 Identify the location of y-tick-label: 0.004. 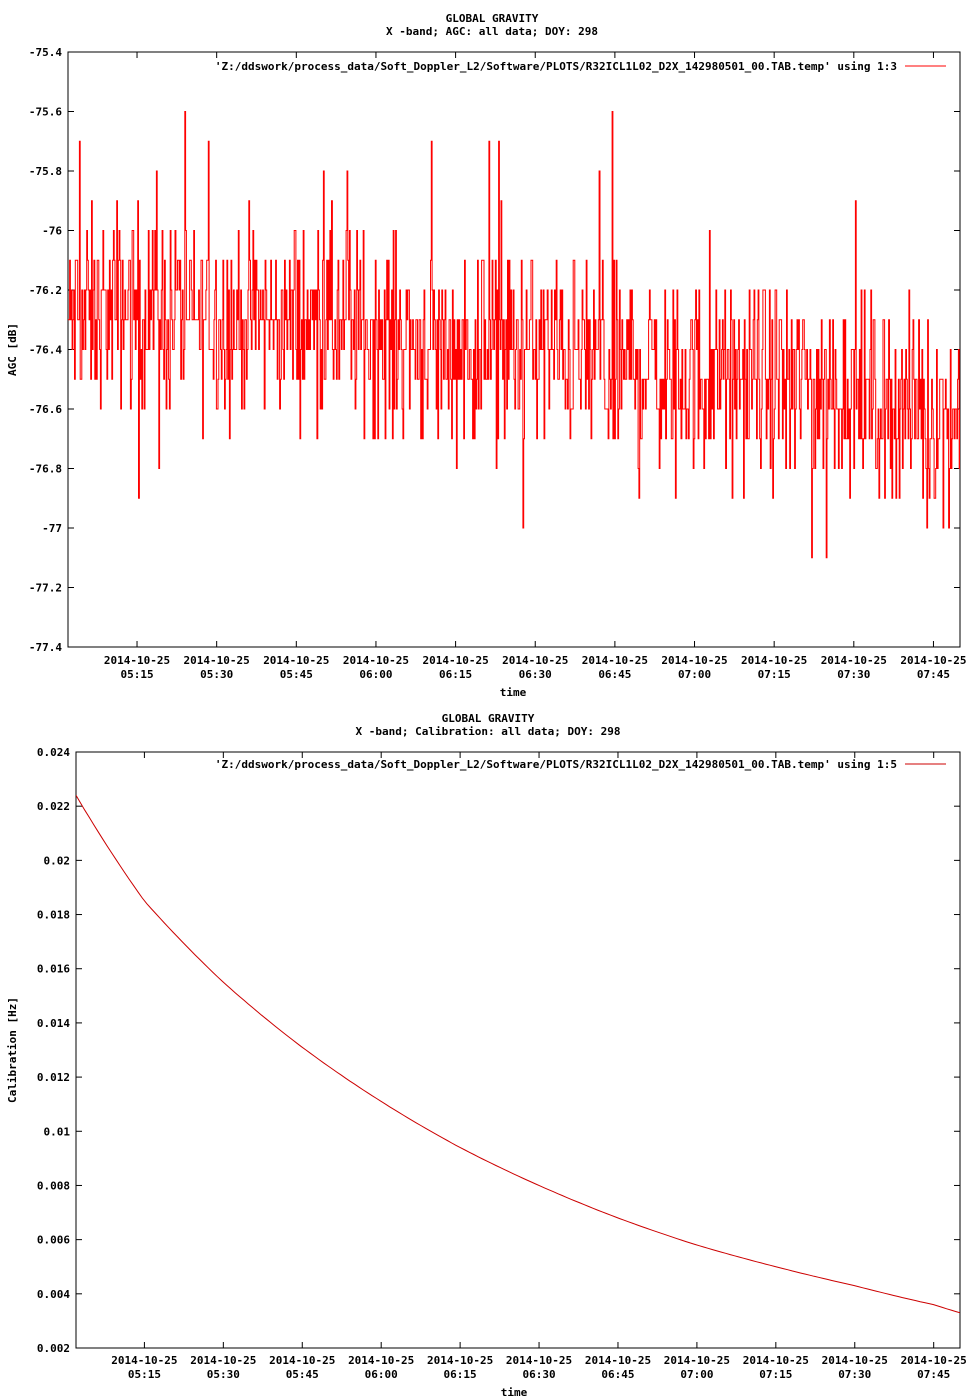
(53, 1294).